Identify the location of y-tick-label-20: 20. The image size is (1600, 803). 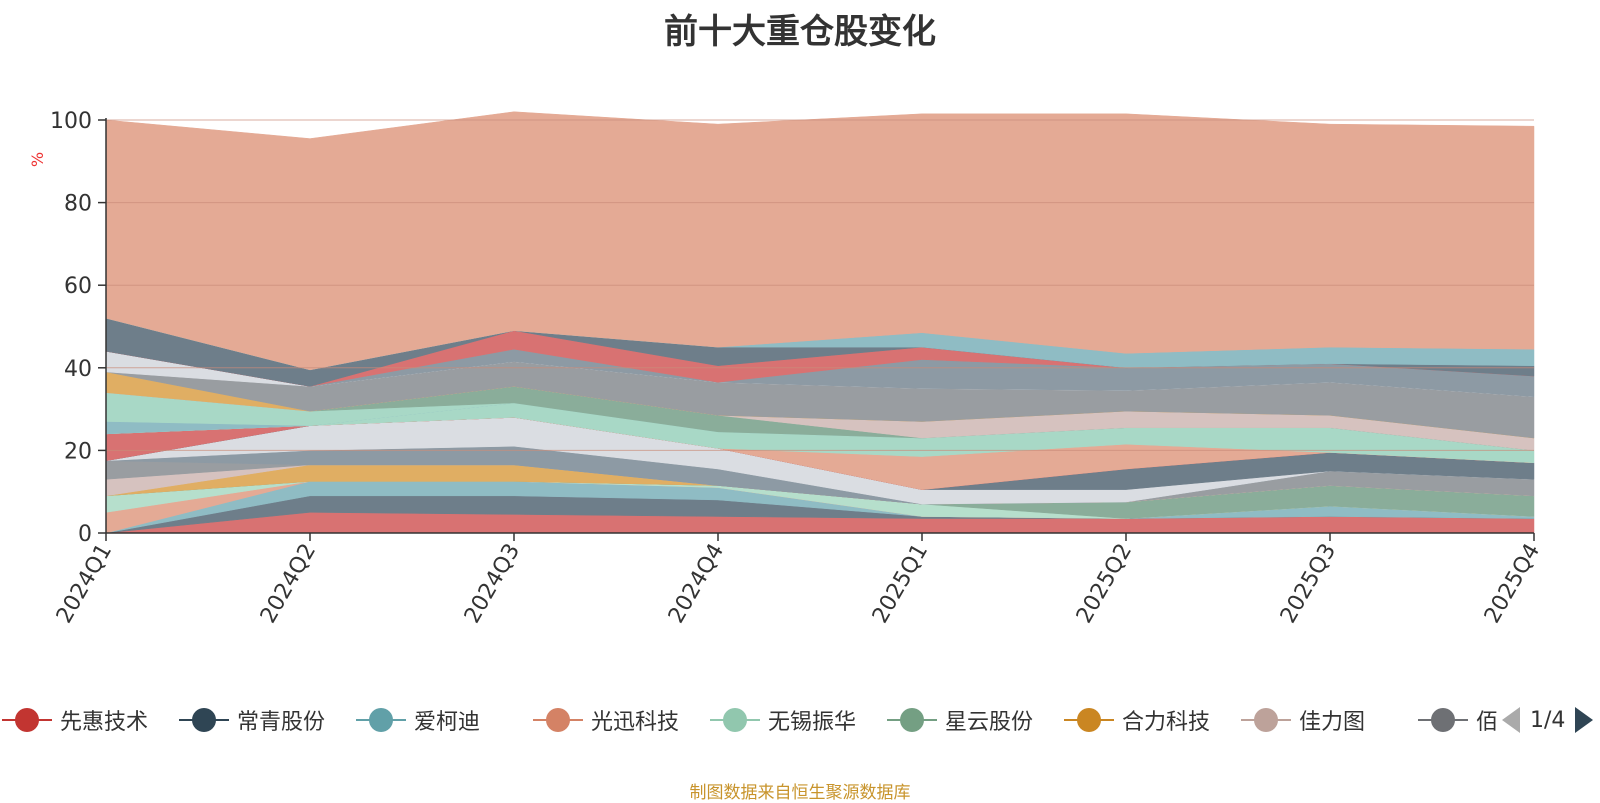
(78, 451).